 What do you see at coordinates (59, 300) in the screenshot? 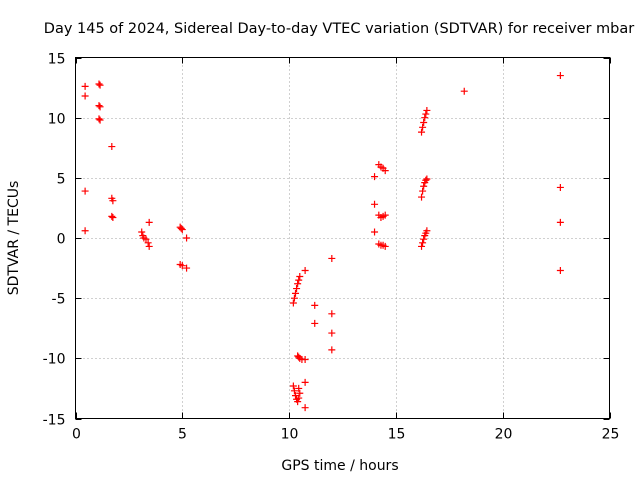
I see `y-tick-label: -5` at bounding box center [59, 300].